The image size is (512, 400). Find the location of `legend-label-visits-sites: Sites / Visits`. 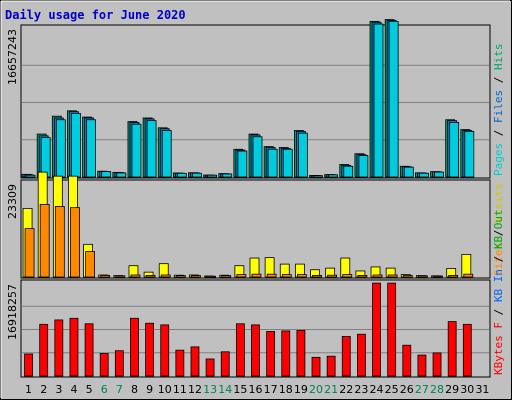

legend-label-visits-sites: Sites / Visits is located at coordinates (498, 229).